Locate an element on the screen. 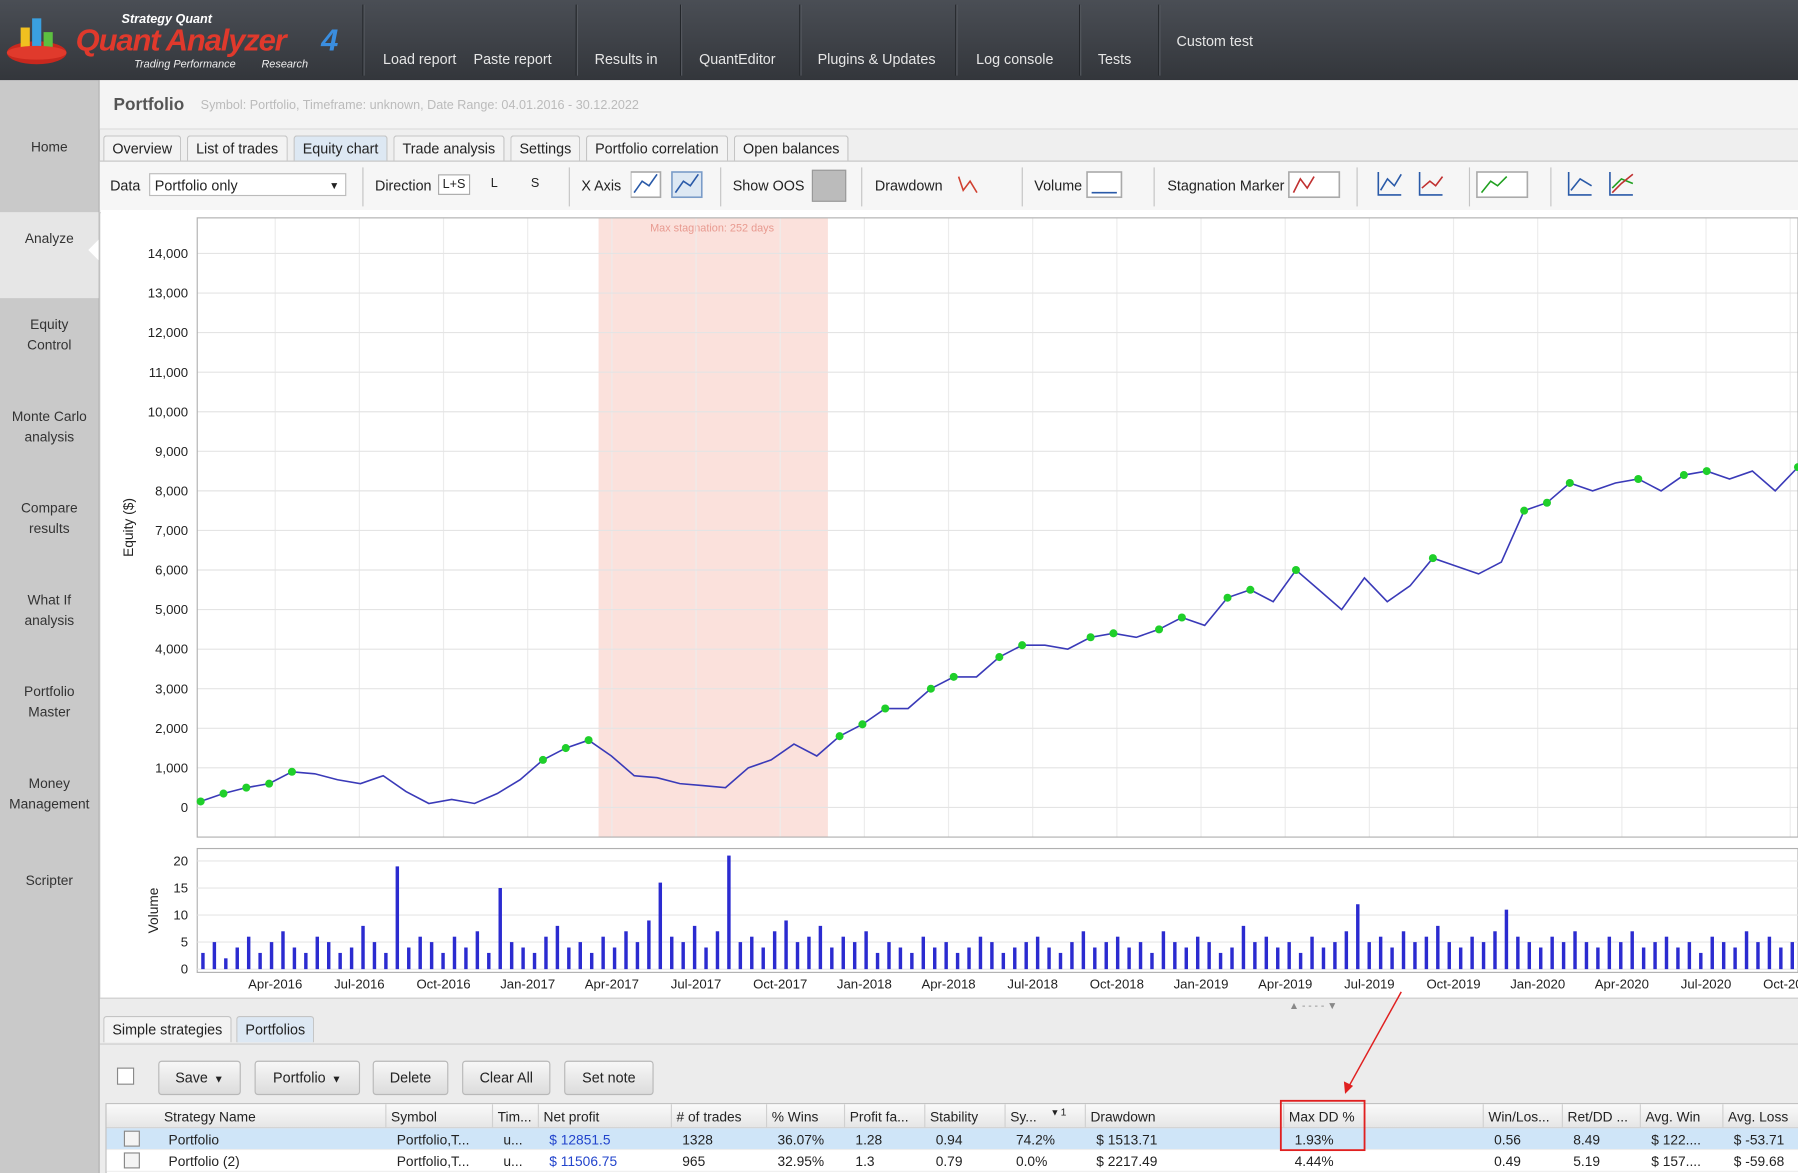 The image size is (1798, 1173). toolbar-button: Set note is located at coordinates (609, 1078).